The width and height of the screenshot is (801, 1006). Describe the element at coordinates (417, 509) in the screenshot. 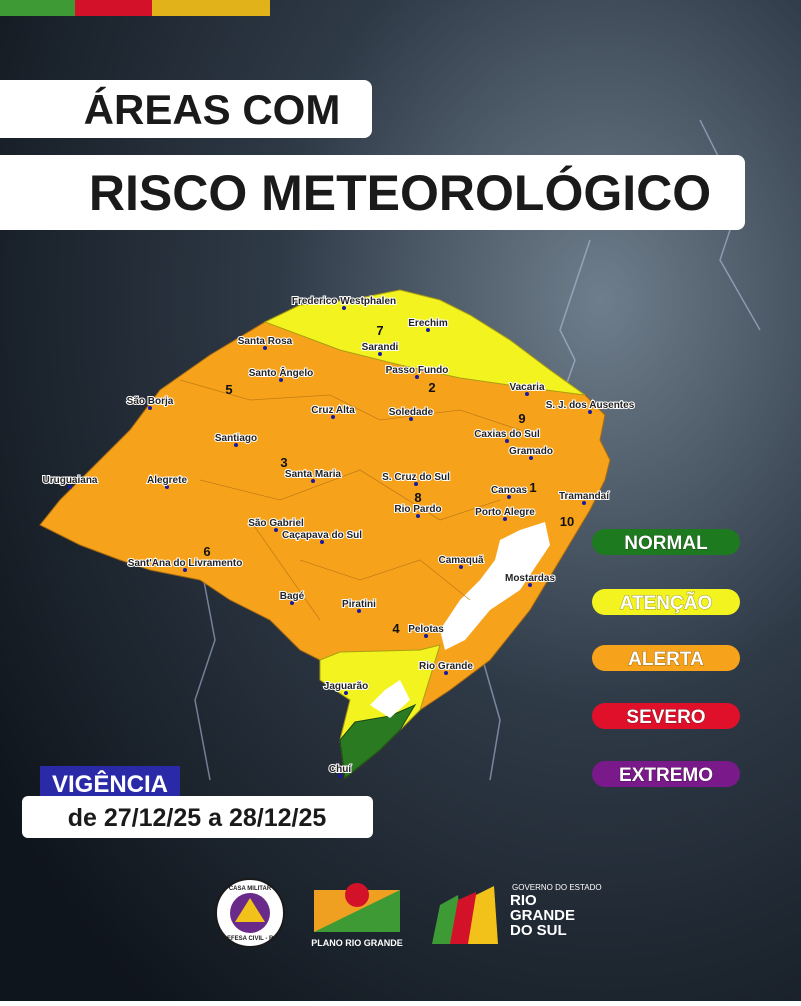

I see `city-label: Rio Pardo` at that location.